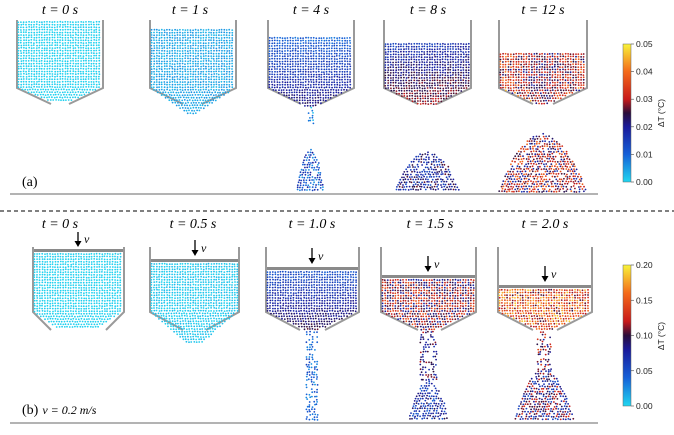 Image resolution: width=674 pixels, height=435 pixels. Describe the element at coordinates (190, 10) in the screenshot. I see `frame-label-a-2: t = 1 s` at that location.